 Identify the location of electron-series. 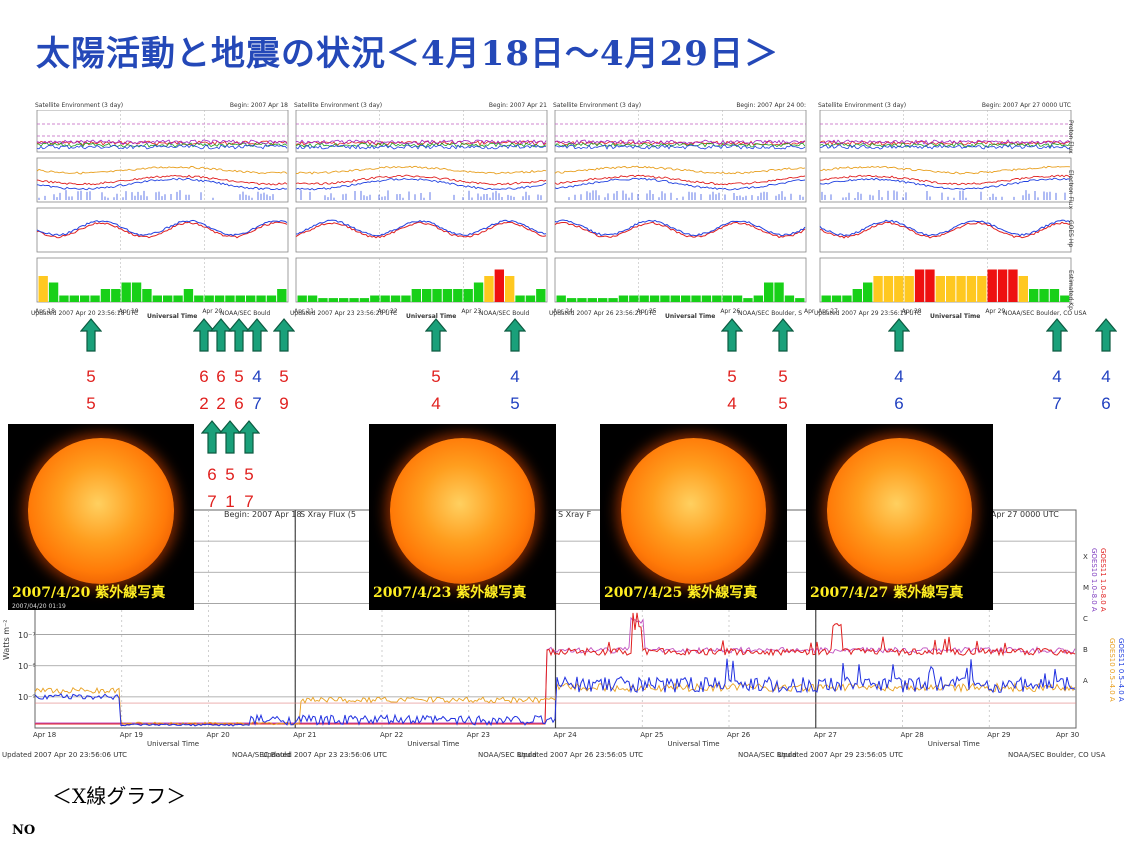
(421, 170).